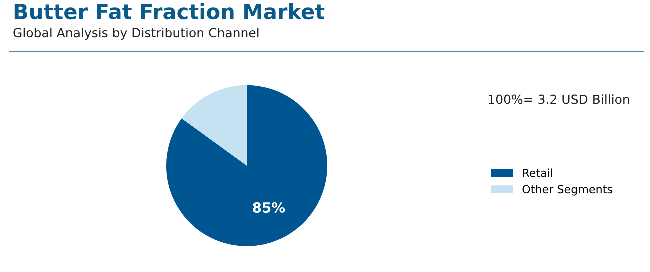 Image resolution: width=650 pixels, height=272 pixels. What do you see at coordinates (567, 190) in the screenshot?
I see `legend-label: Other Segments` at bounding box center [567, 190].